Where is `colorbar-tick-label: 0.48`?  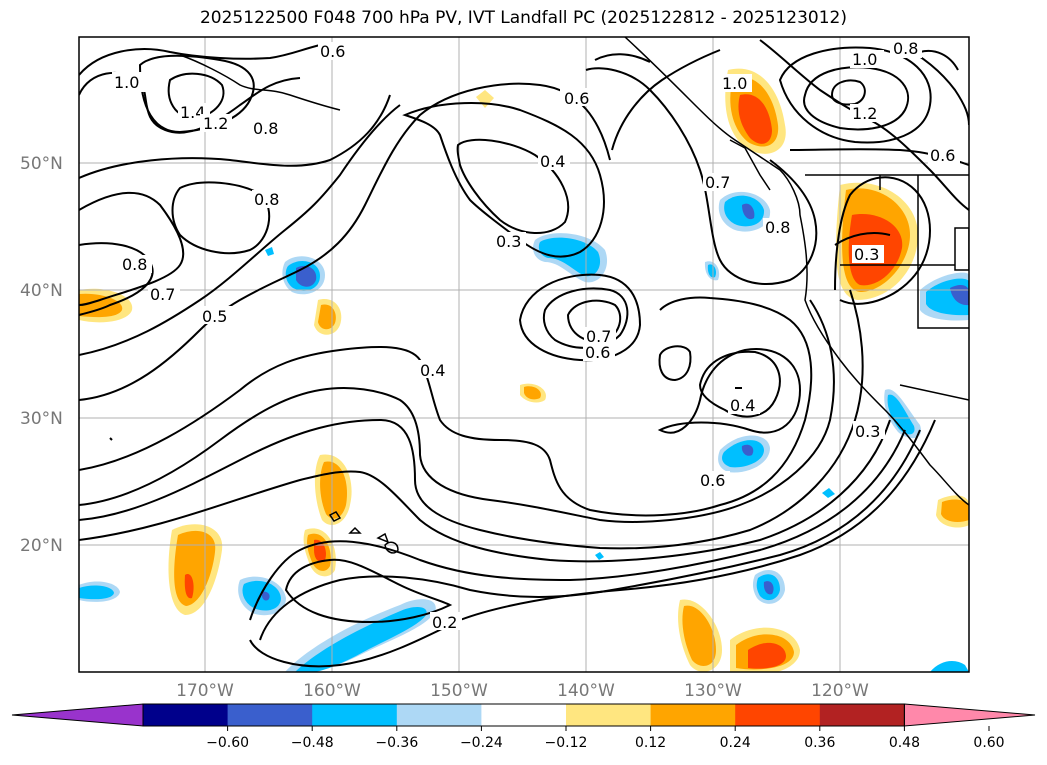 colorbar-tick-label: 0.48 is located at coordinates (904, 743).